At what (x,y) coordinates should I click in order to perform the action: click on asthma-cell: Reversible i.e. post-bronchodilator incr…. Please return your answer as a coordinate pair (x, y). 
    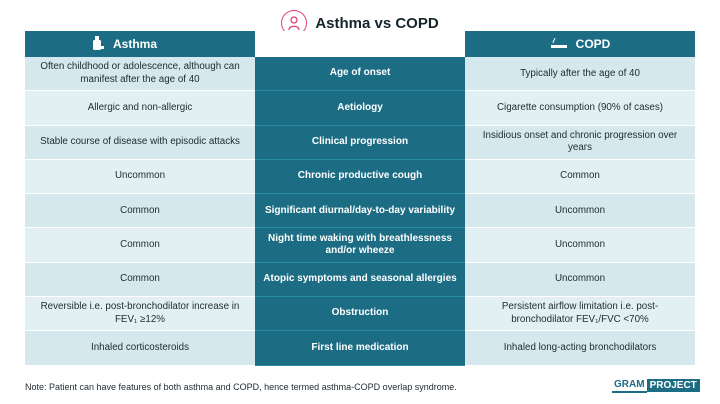
    Looking at the image, I should click on (140, 314).